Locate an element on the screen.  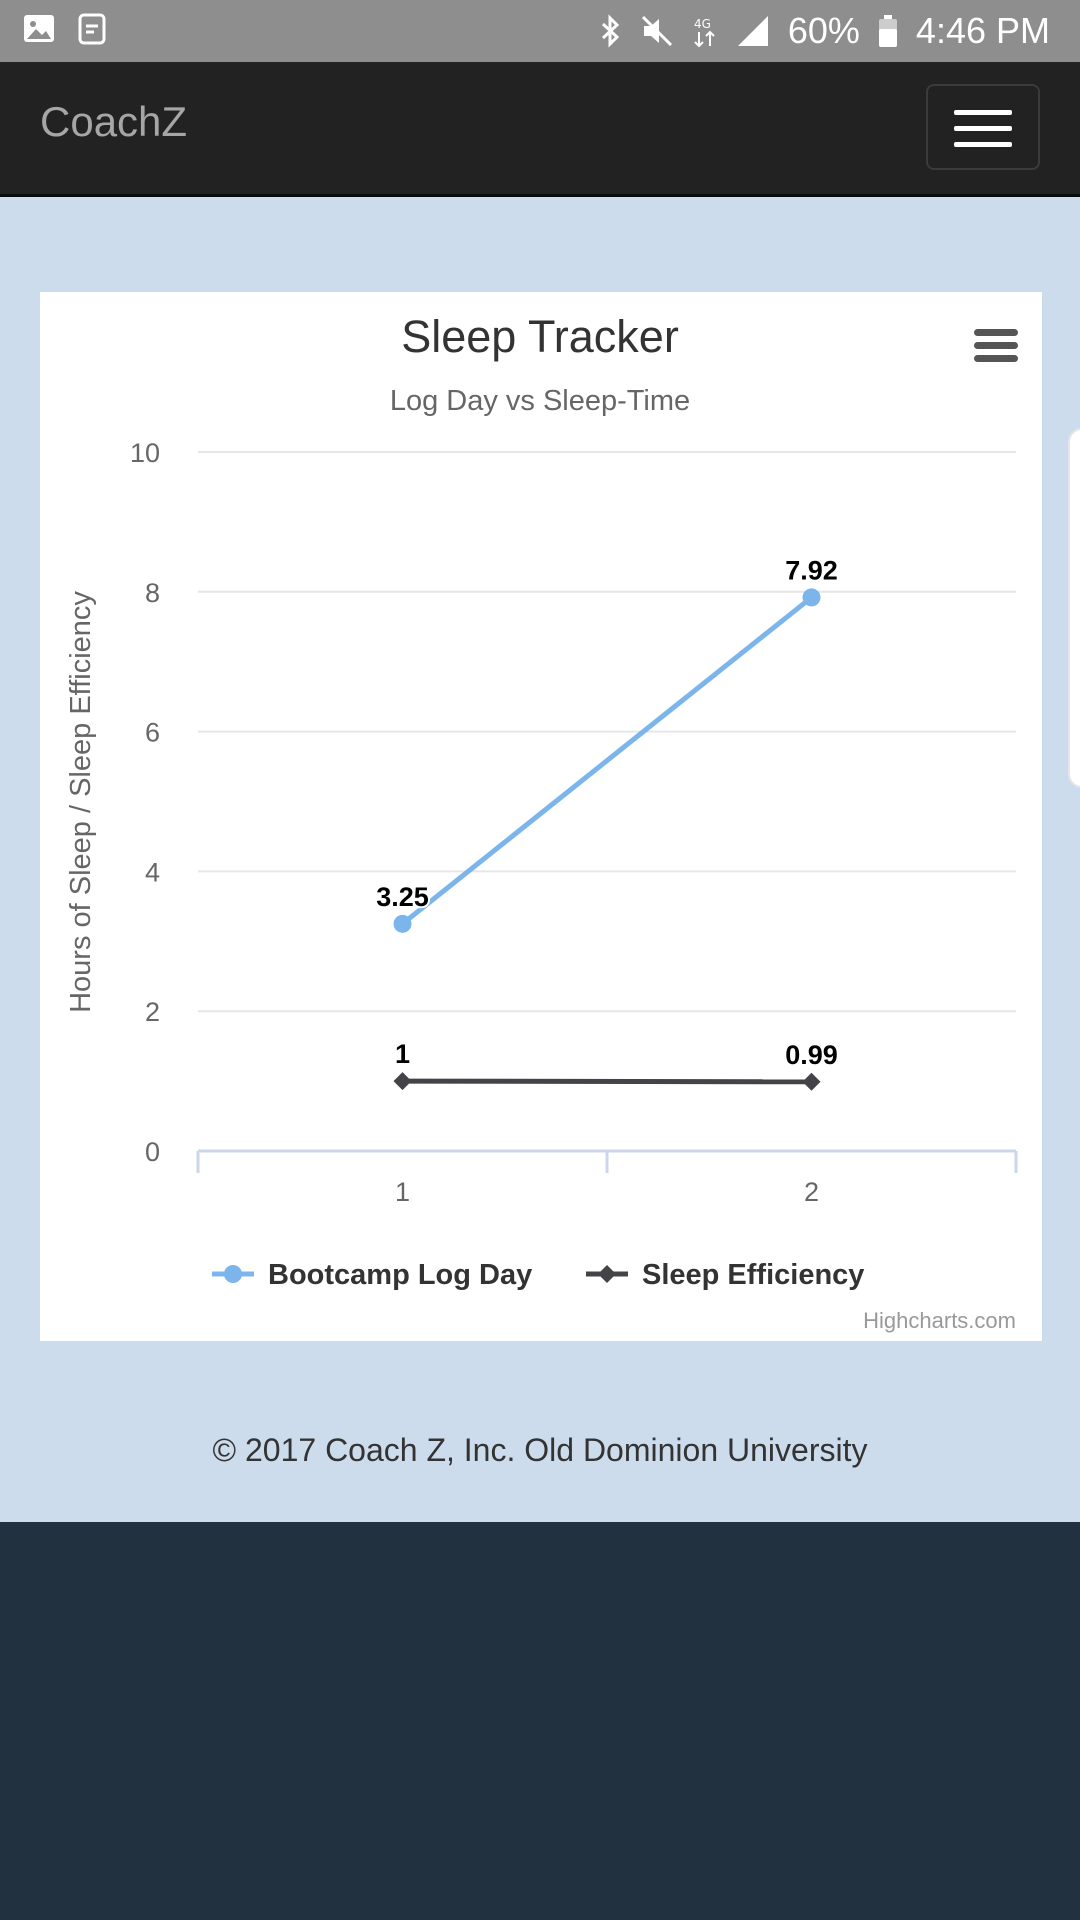
legend-label: Bootcamp Log Day is located at coordinates (400, 1275).